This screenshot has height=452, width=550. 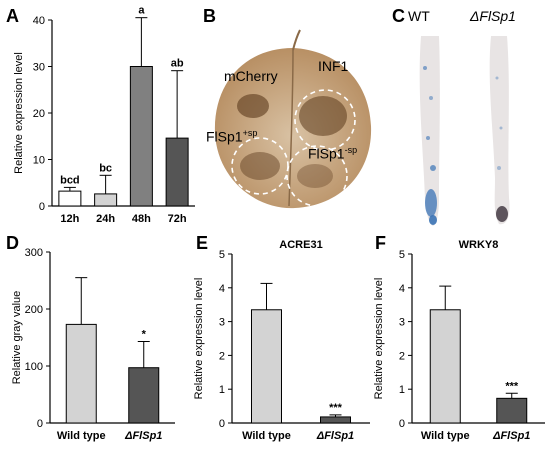 I want to click on label-flsp1-plus-sup: +sp, so click(x=250, y=133).